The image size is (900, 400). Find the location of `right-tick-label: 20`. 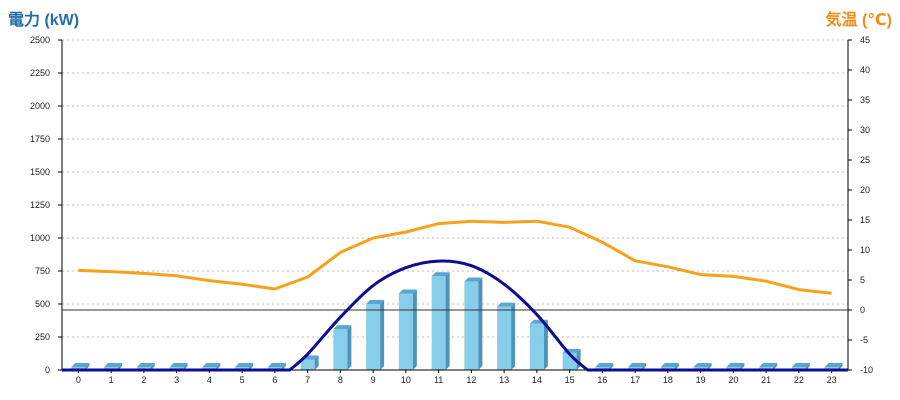

right-tick-label: 20 is located at coordinates (865, 190).